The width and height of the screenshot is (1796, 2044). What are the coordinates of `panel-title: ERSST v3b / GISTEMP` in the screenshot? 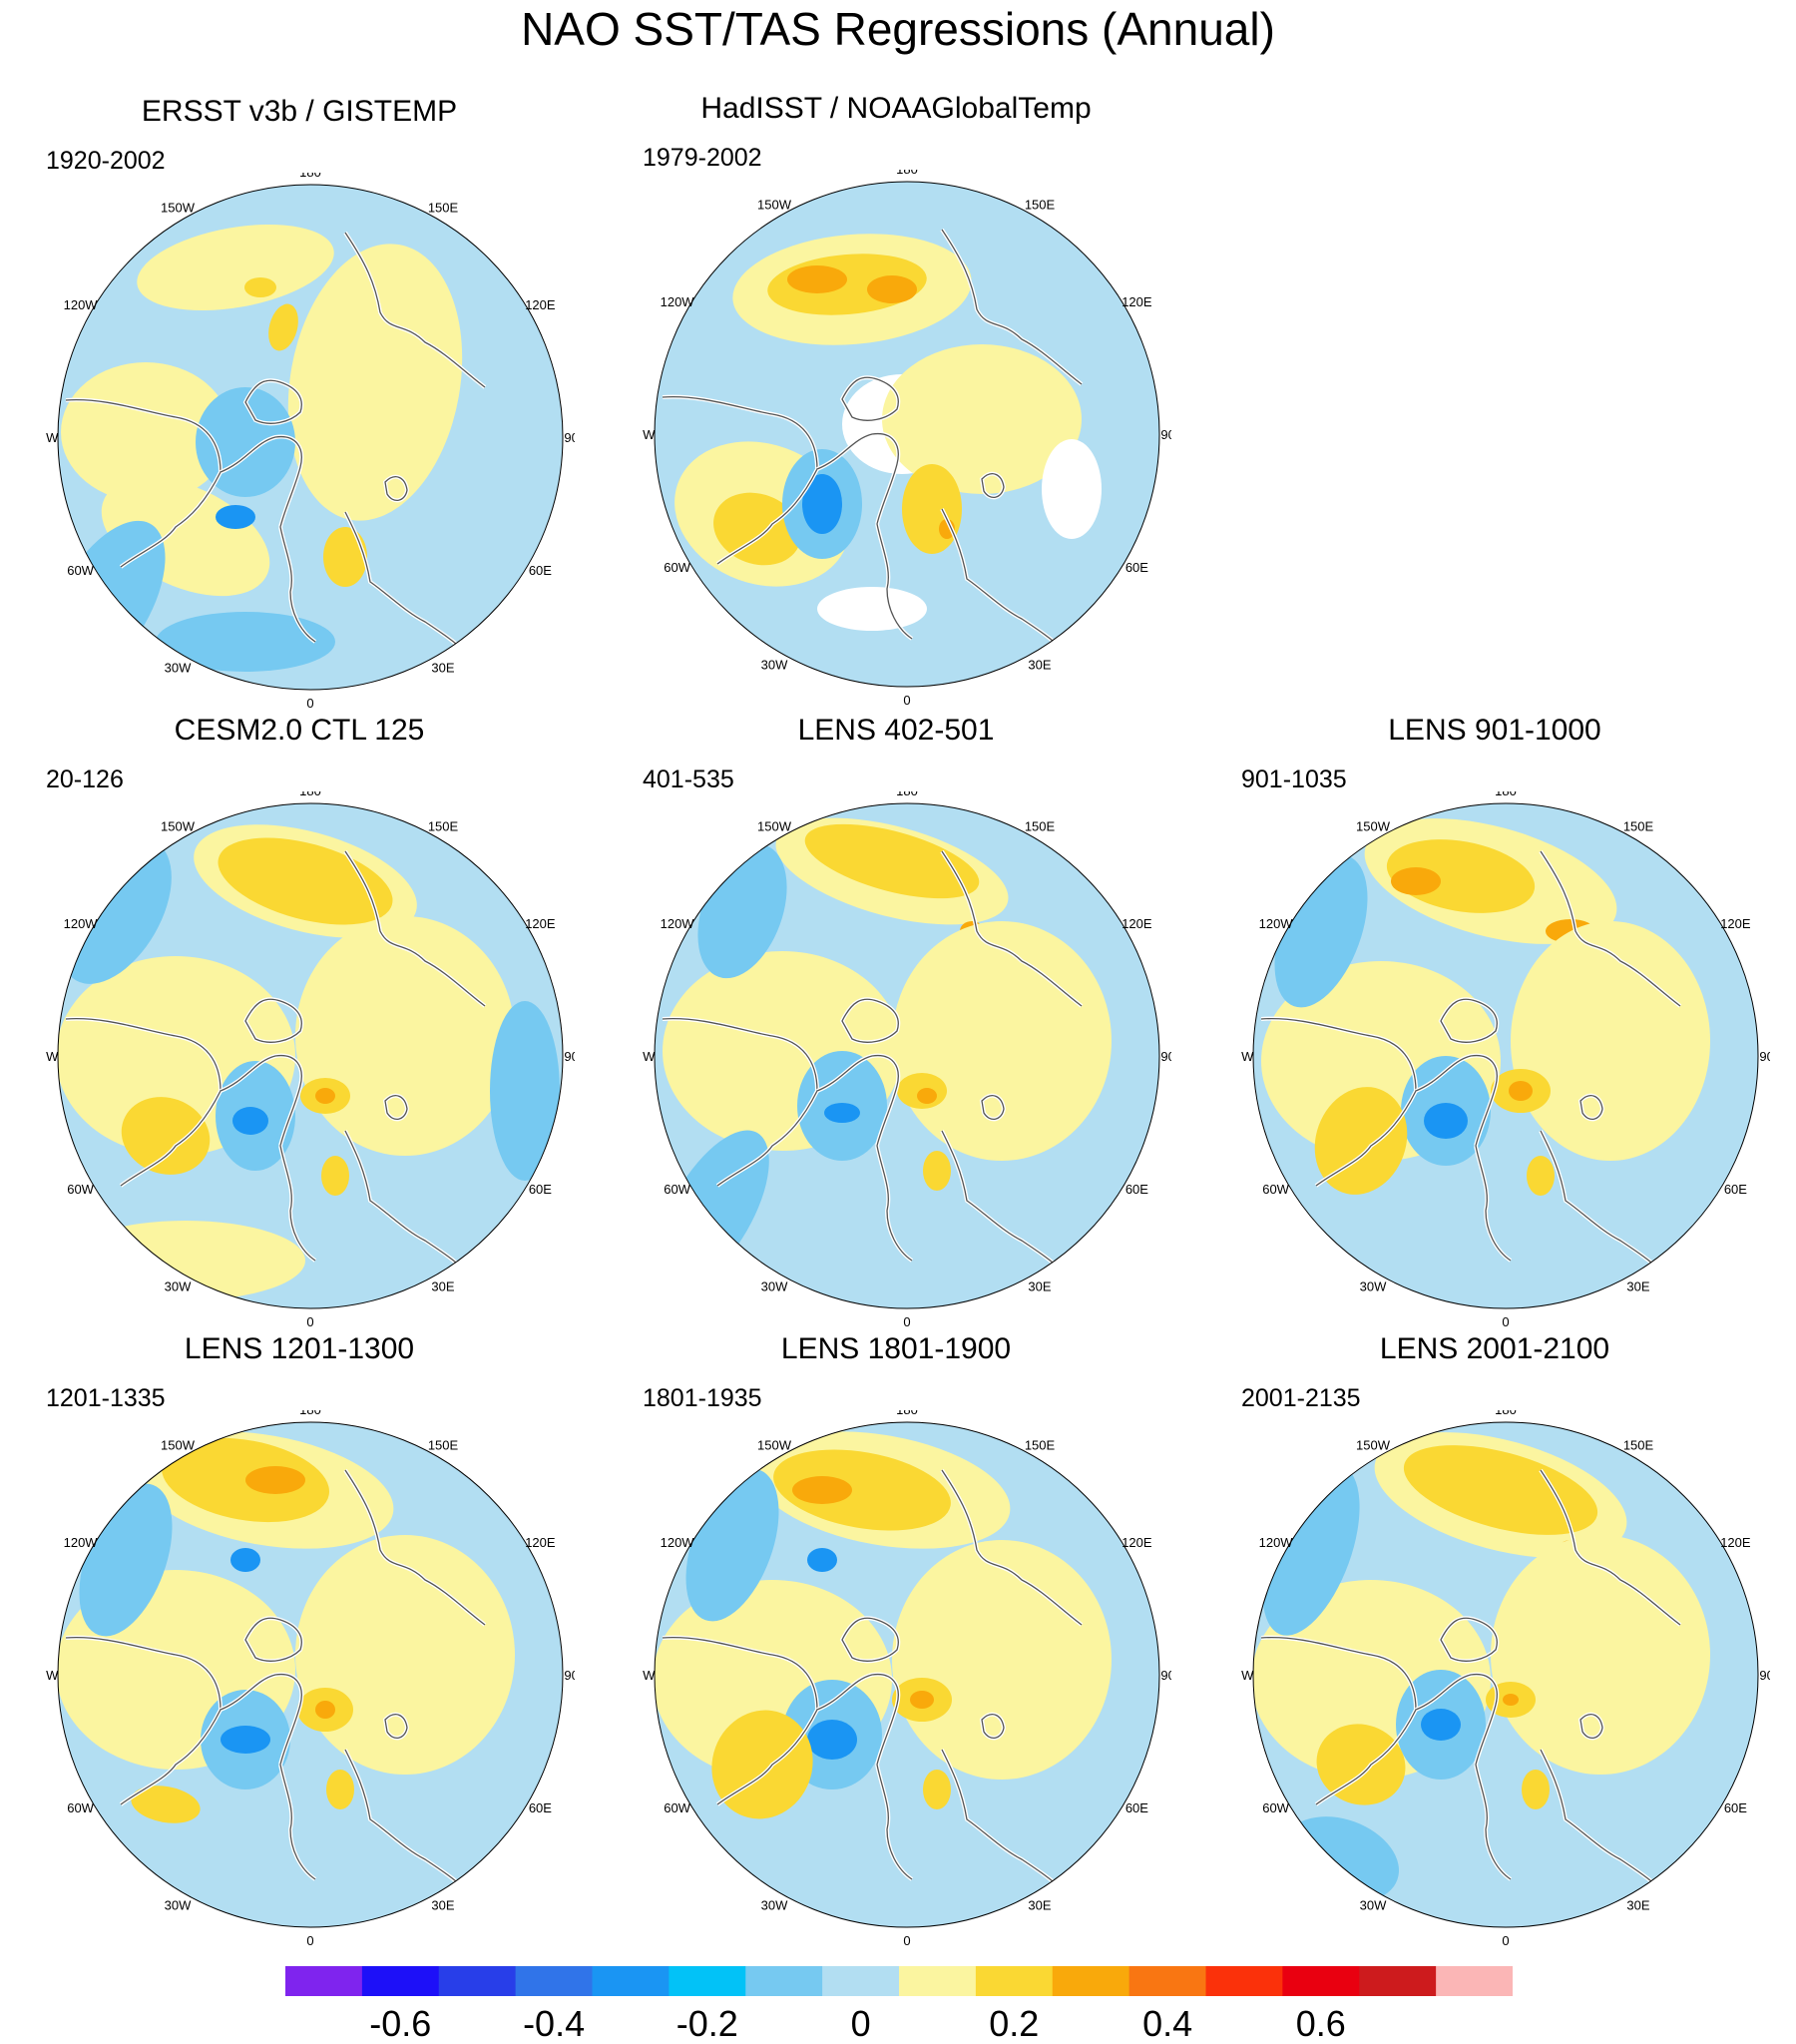 It's located at (299, 111).